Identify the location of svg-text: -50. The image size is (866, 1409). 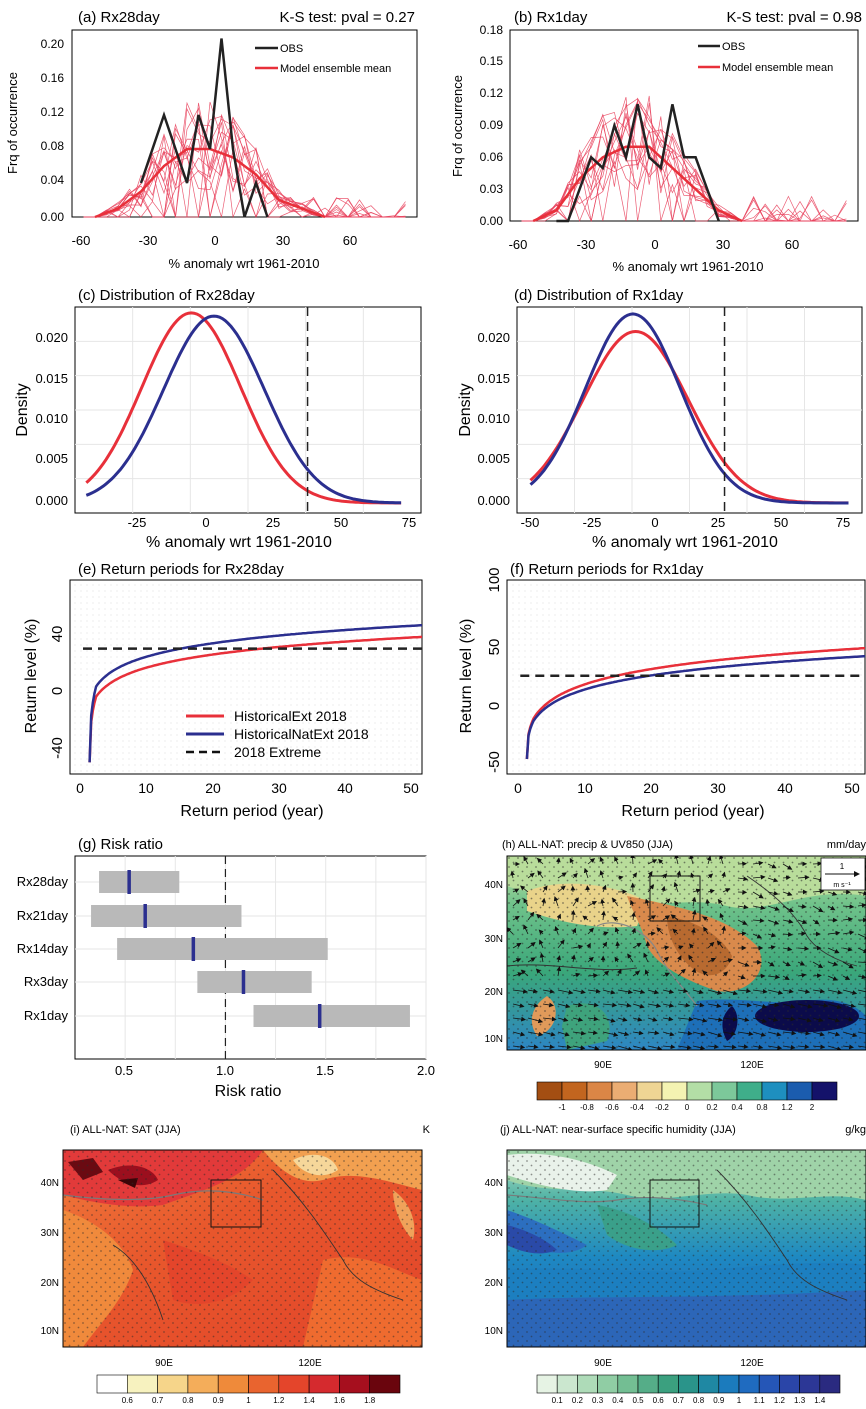
(530, 522).